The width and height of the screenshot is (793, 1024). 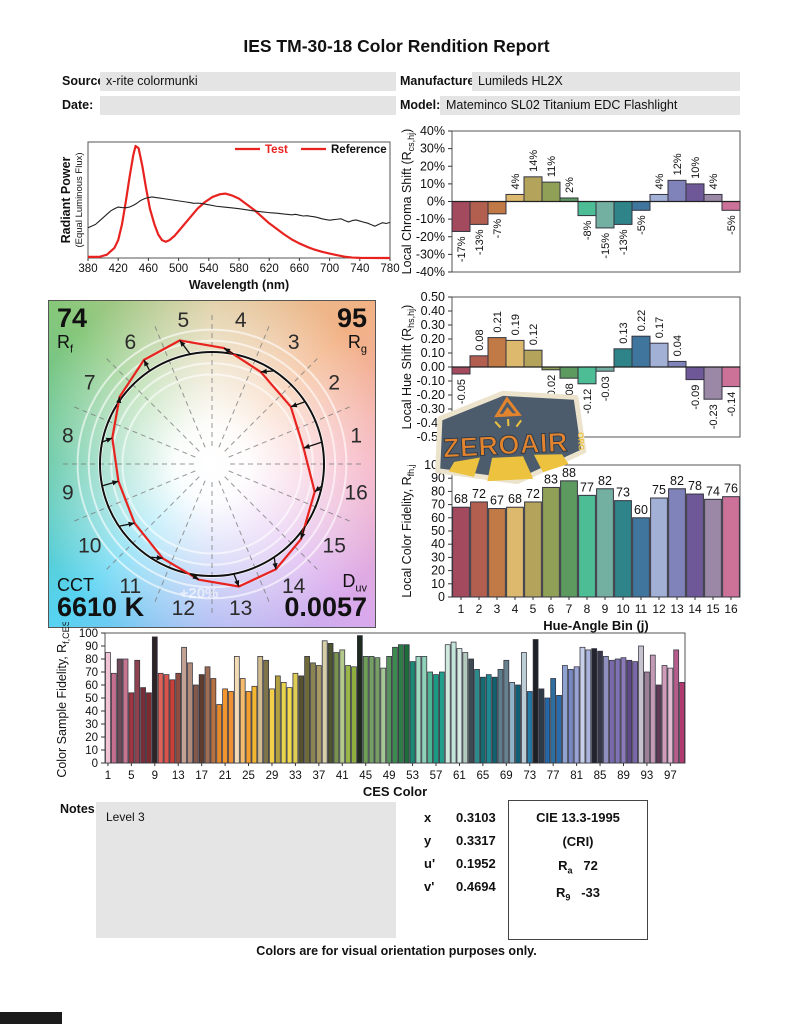 I want to click on svg-text: 580, so click(x=238, y=269).